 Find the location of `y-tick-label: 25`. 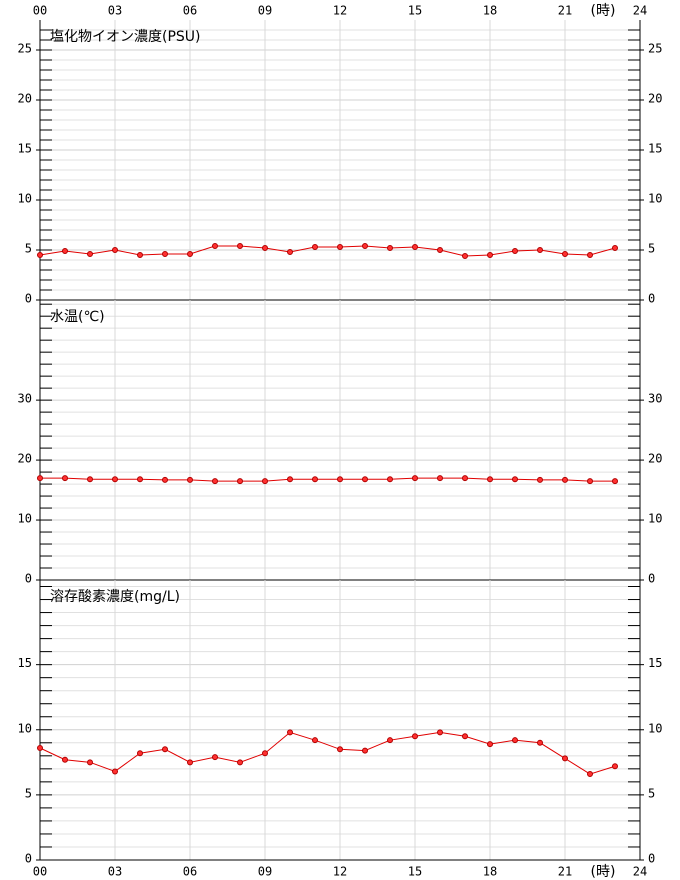

y-tick-label: 25 is located at coordinates (655, 49).